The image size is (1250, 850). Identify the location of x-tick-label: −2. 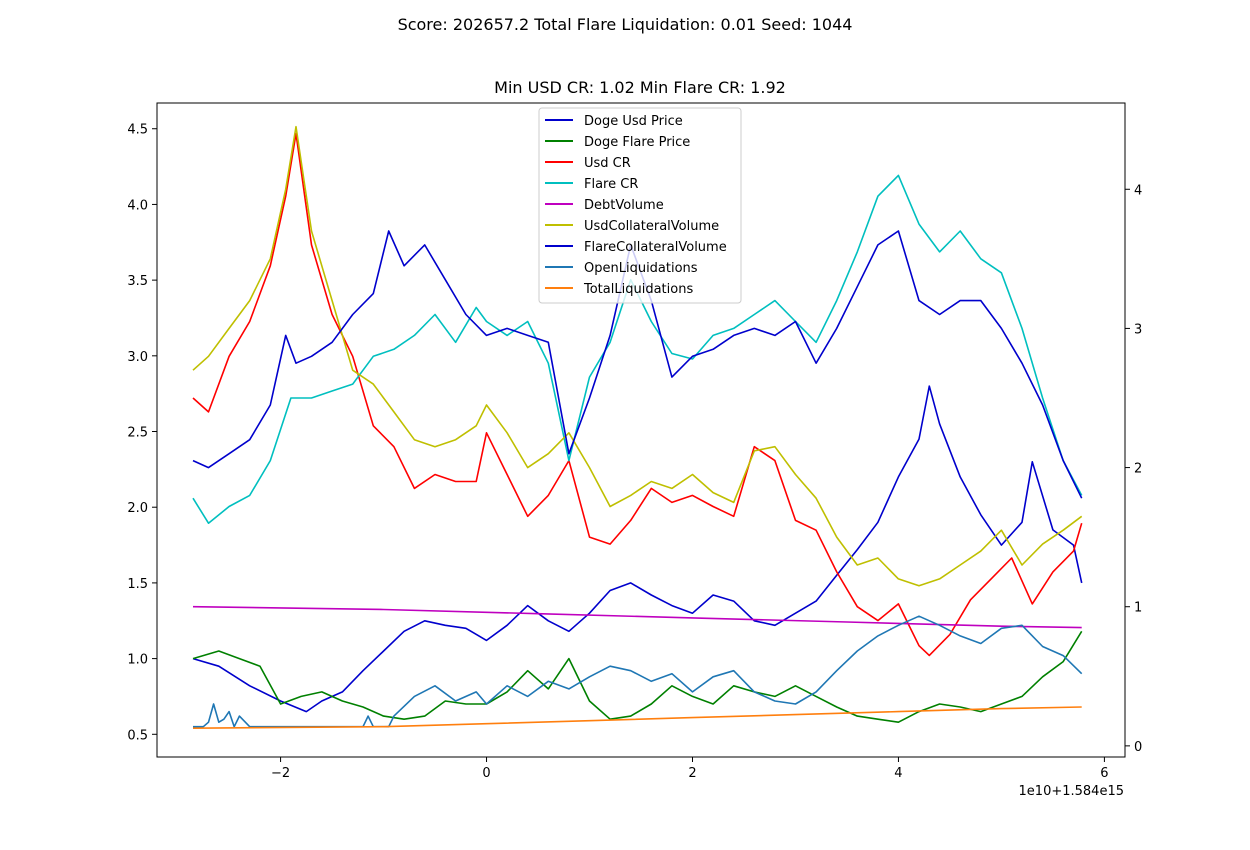
(280, 773).